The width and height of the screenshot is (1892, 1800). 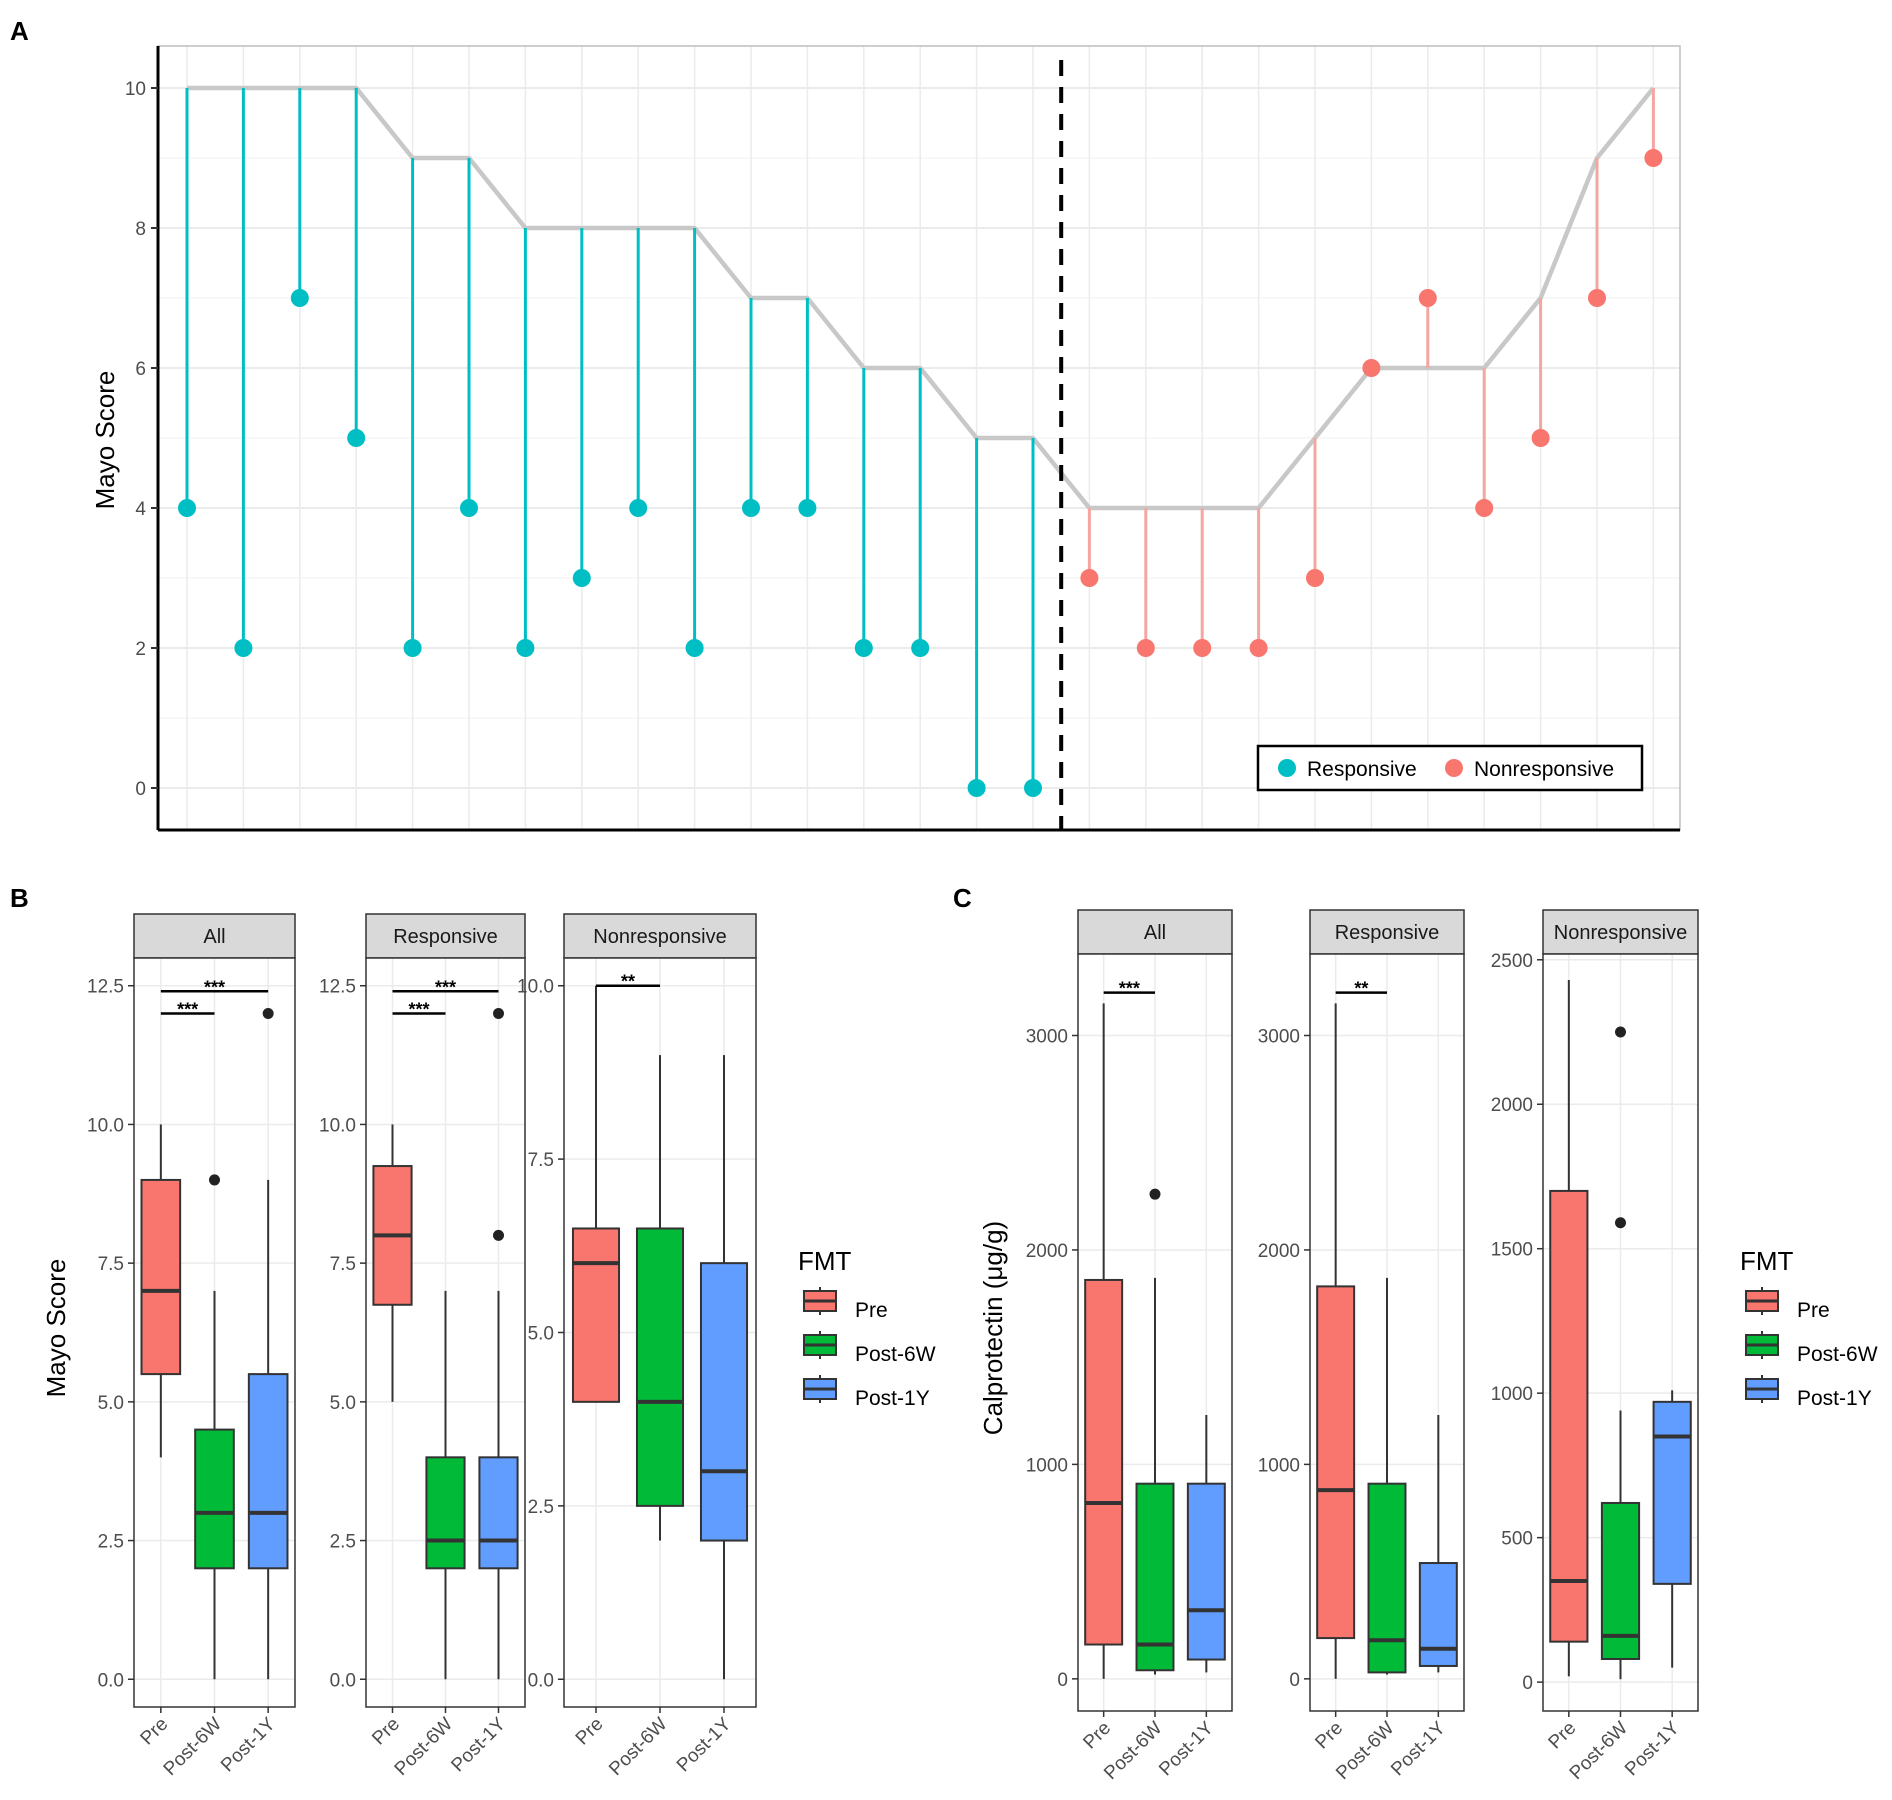 What do you see at coordinates (19, 31) in the screenshot?
I see `panel-label-a: A` at bounding box center [19, 31].